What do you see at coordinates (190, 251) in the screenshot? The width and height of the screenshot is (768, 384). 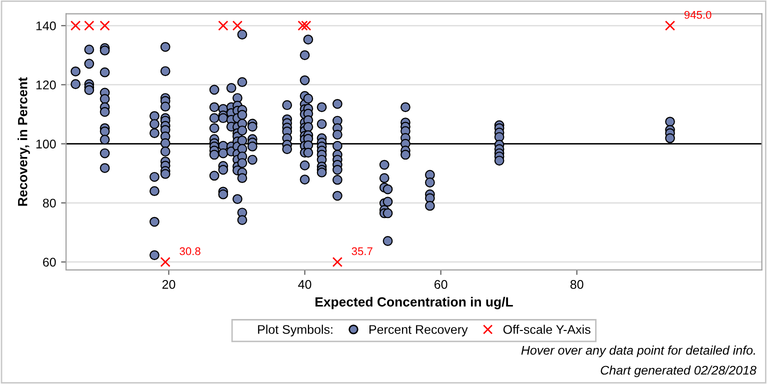 I see `annotation: 30.8` at bounding box center [190, 251].